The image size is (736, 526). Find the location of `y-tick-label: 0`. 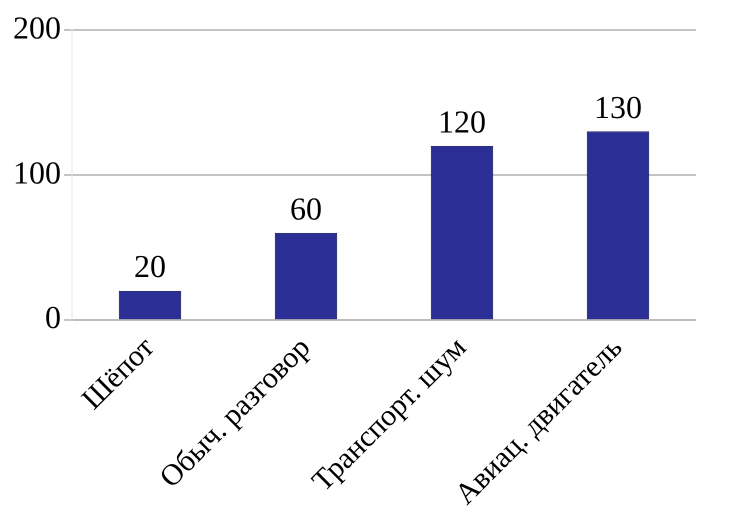

y-tick-label: 0 is located at coordinates (53, 317).